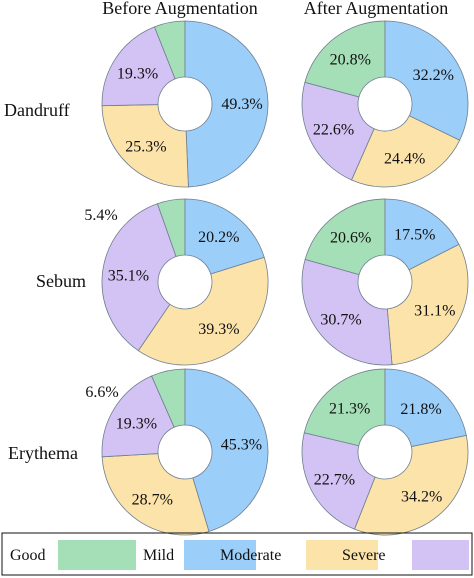 The width and height of the screenshot is (474, 578). I want to click on legend-swatch-moderate, so click(342, 555).